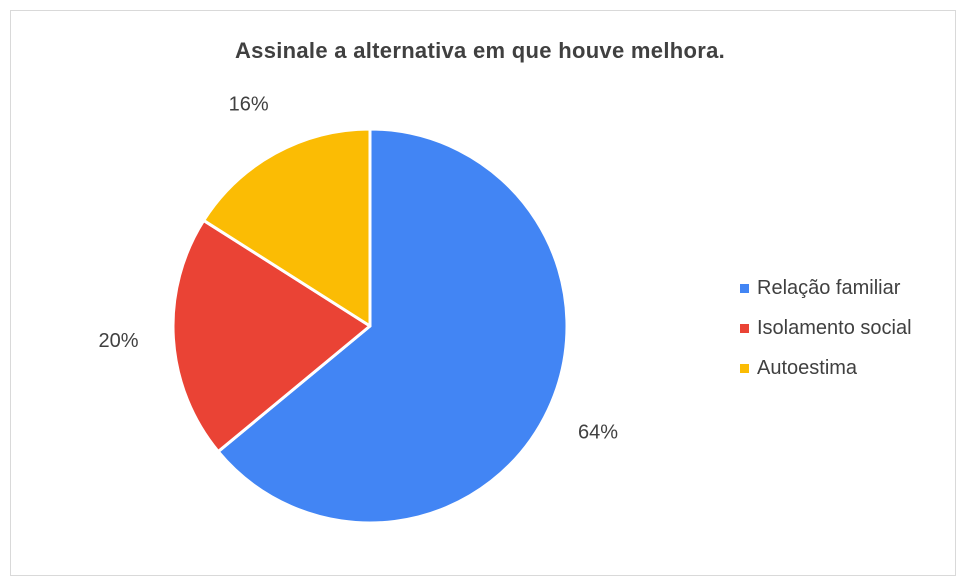  Describe the element at coordinates (807, 367) in the screenshot. I see `legend-label: Autoestima` at that location.